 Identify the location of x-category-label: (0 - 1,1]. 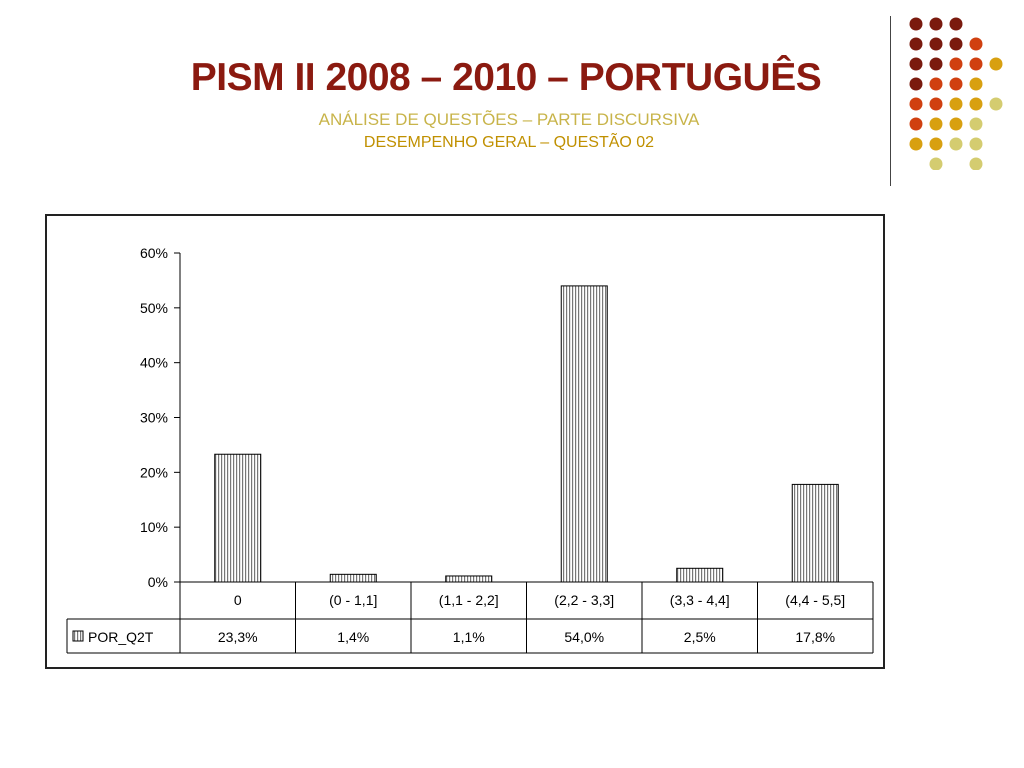
(353, 600).